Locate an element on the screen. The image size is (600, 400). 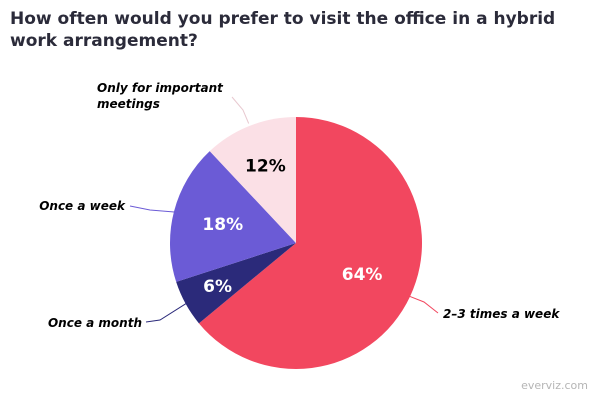
slice-value-label: 64% is located at coordinates (362, 275).